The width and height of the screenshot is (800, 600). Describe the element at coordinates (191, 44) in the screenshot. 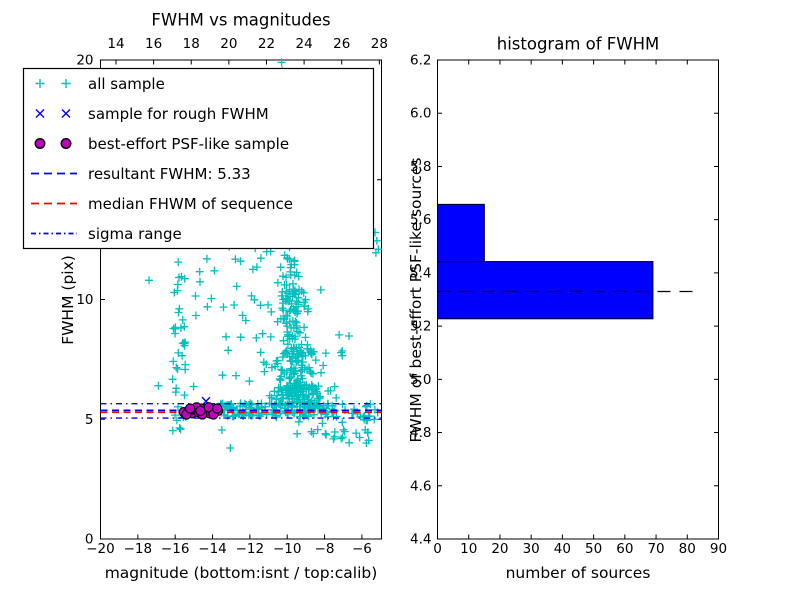

I see `tick-label: 18` at that location.